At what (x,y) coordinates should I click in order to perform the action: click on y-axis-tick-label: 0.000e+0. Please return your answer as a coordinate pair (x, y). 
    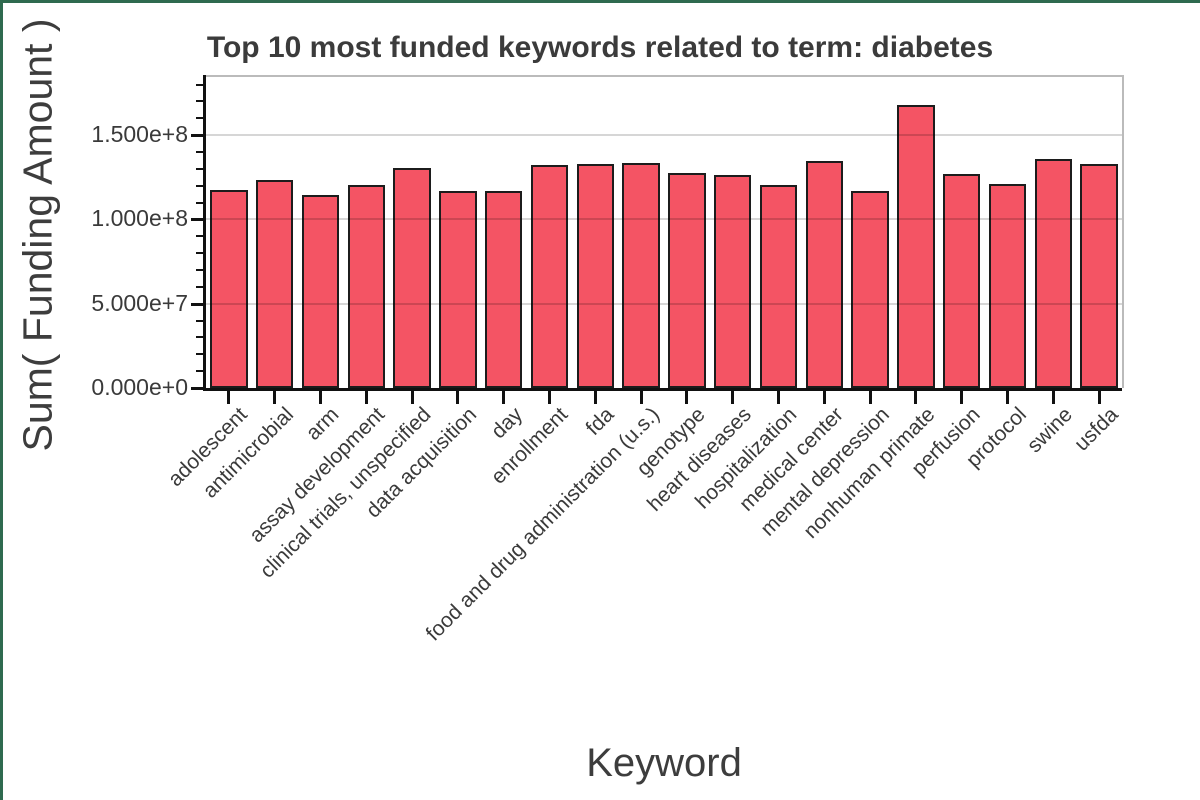
    Looking at the image, I should click on (139, 387).